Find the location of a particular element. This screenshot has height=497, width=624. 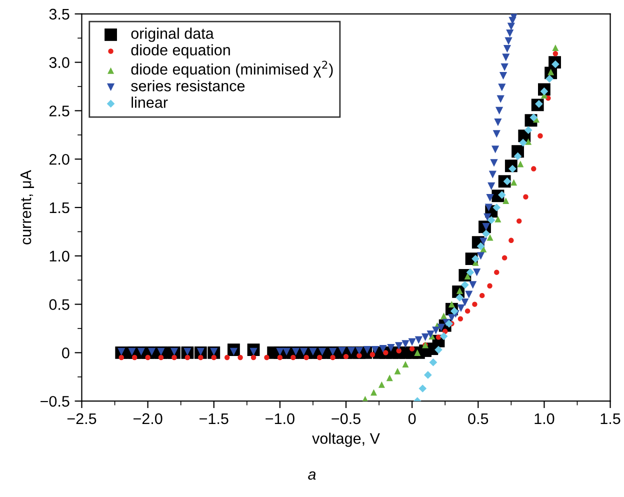

x-tick-label: 0 is located at coordinates (412, 418).